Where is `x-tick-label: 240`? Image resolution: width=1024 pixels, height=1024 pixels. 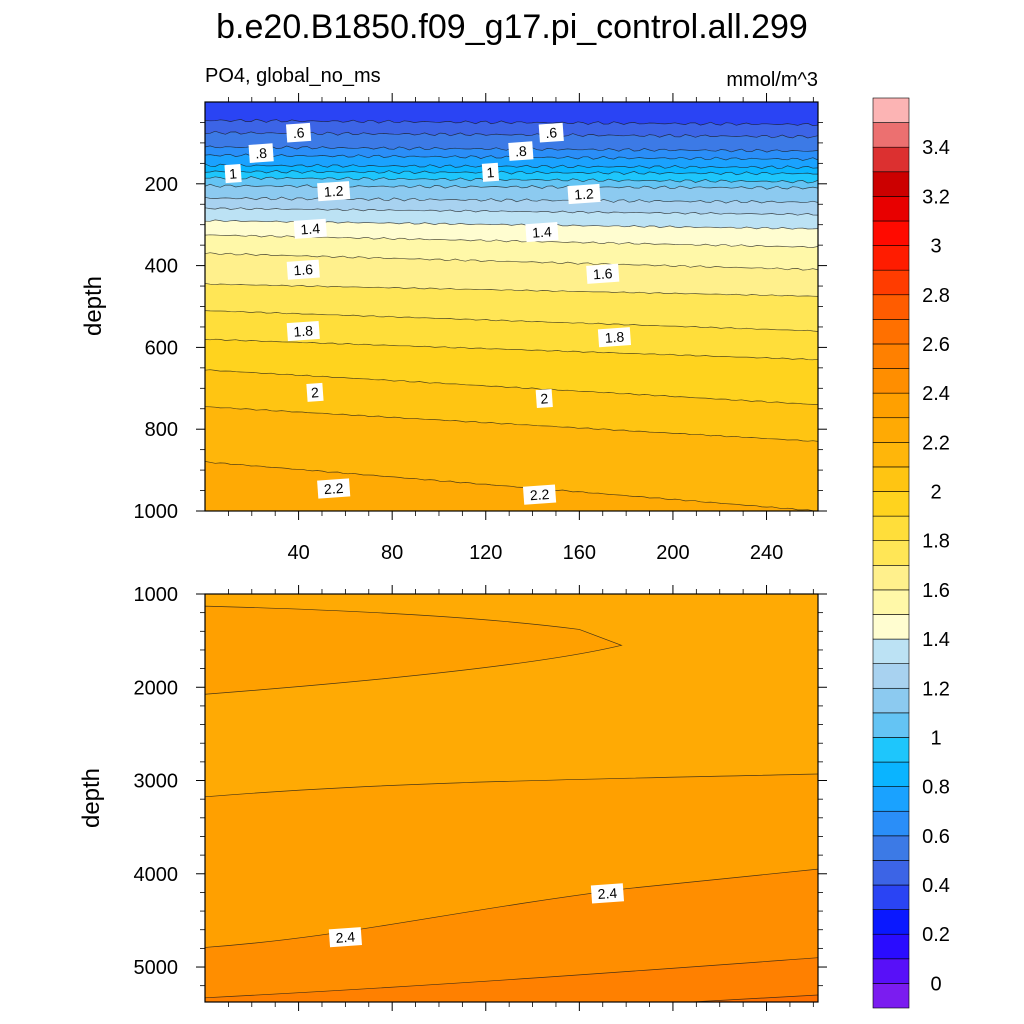 x-tick-label: 240 is located at coordinates (766, 553).